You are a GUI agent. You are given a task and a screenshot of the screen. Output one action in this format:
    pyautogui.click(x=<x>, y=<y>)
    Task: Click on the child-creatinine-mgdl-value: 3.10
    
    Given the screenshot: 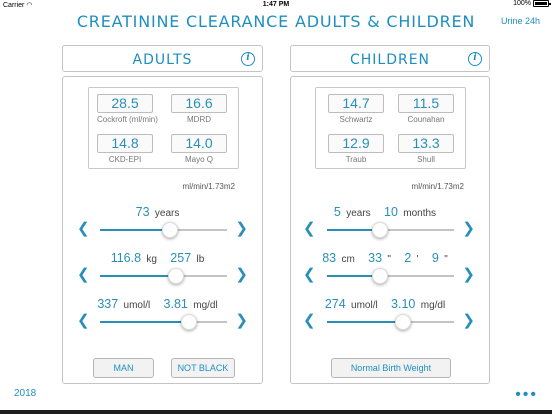 What is the action you would take?
    pyautogui.click(x=403, y=304)
    